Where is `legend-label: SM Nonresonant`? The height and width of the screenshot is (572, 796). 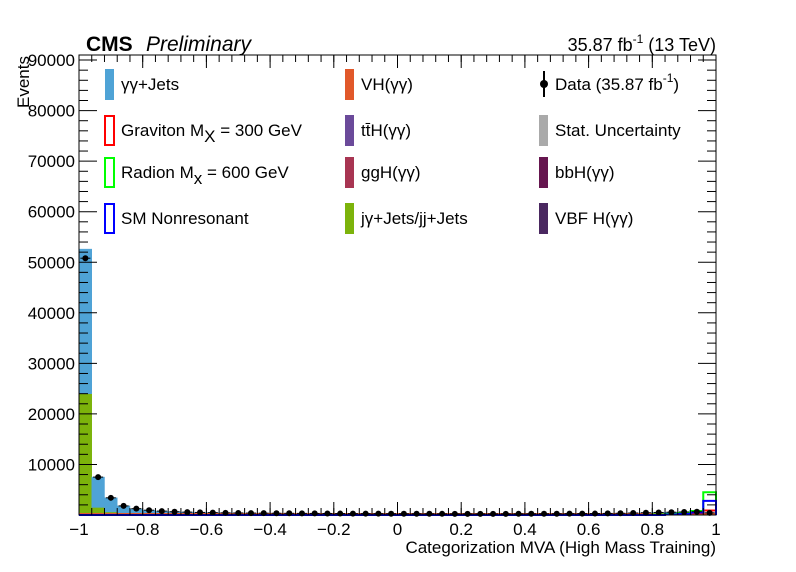
legend-label: SM Nonresonant is located at coordinates (185, 218).